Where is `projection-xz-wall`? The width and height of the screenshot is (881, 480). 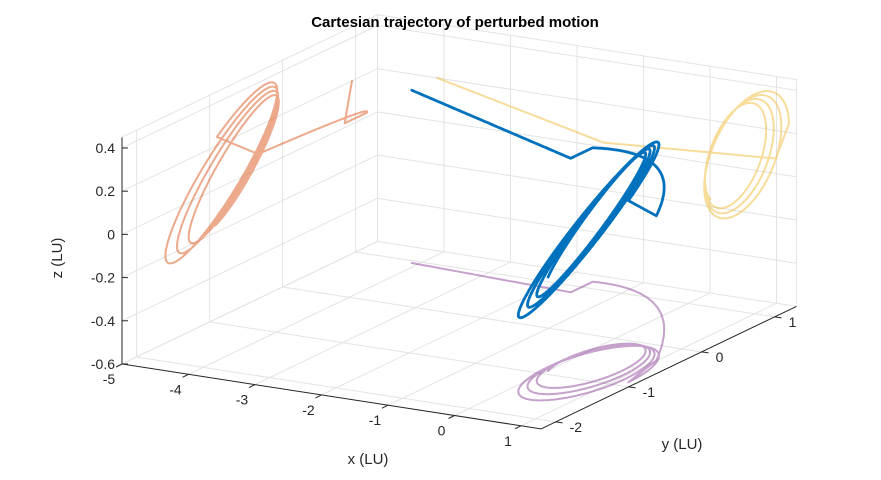 projection-xz-wall is located at coordinates (613, 148).